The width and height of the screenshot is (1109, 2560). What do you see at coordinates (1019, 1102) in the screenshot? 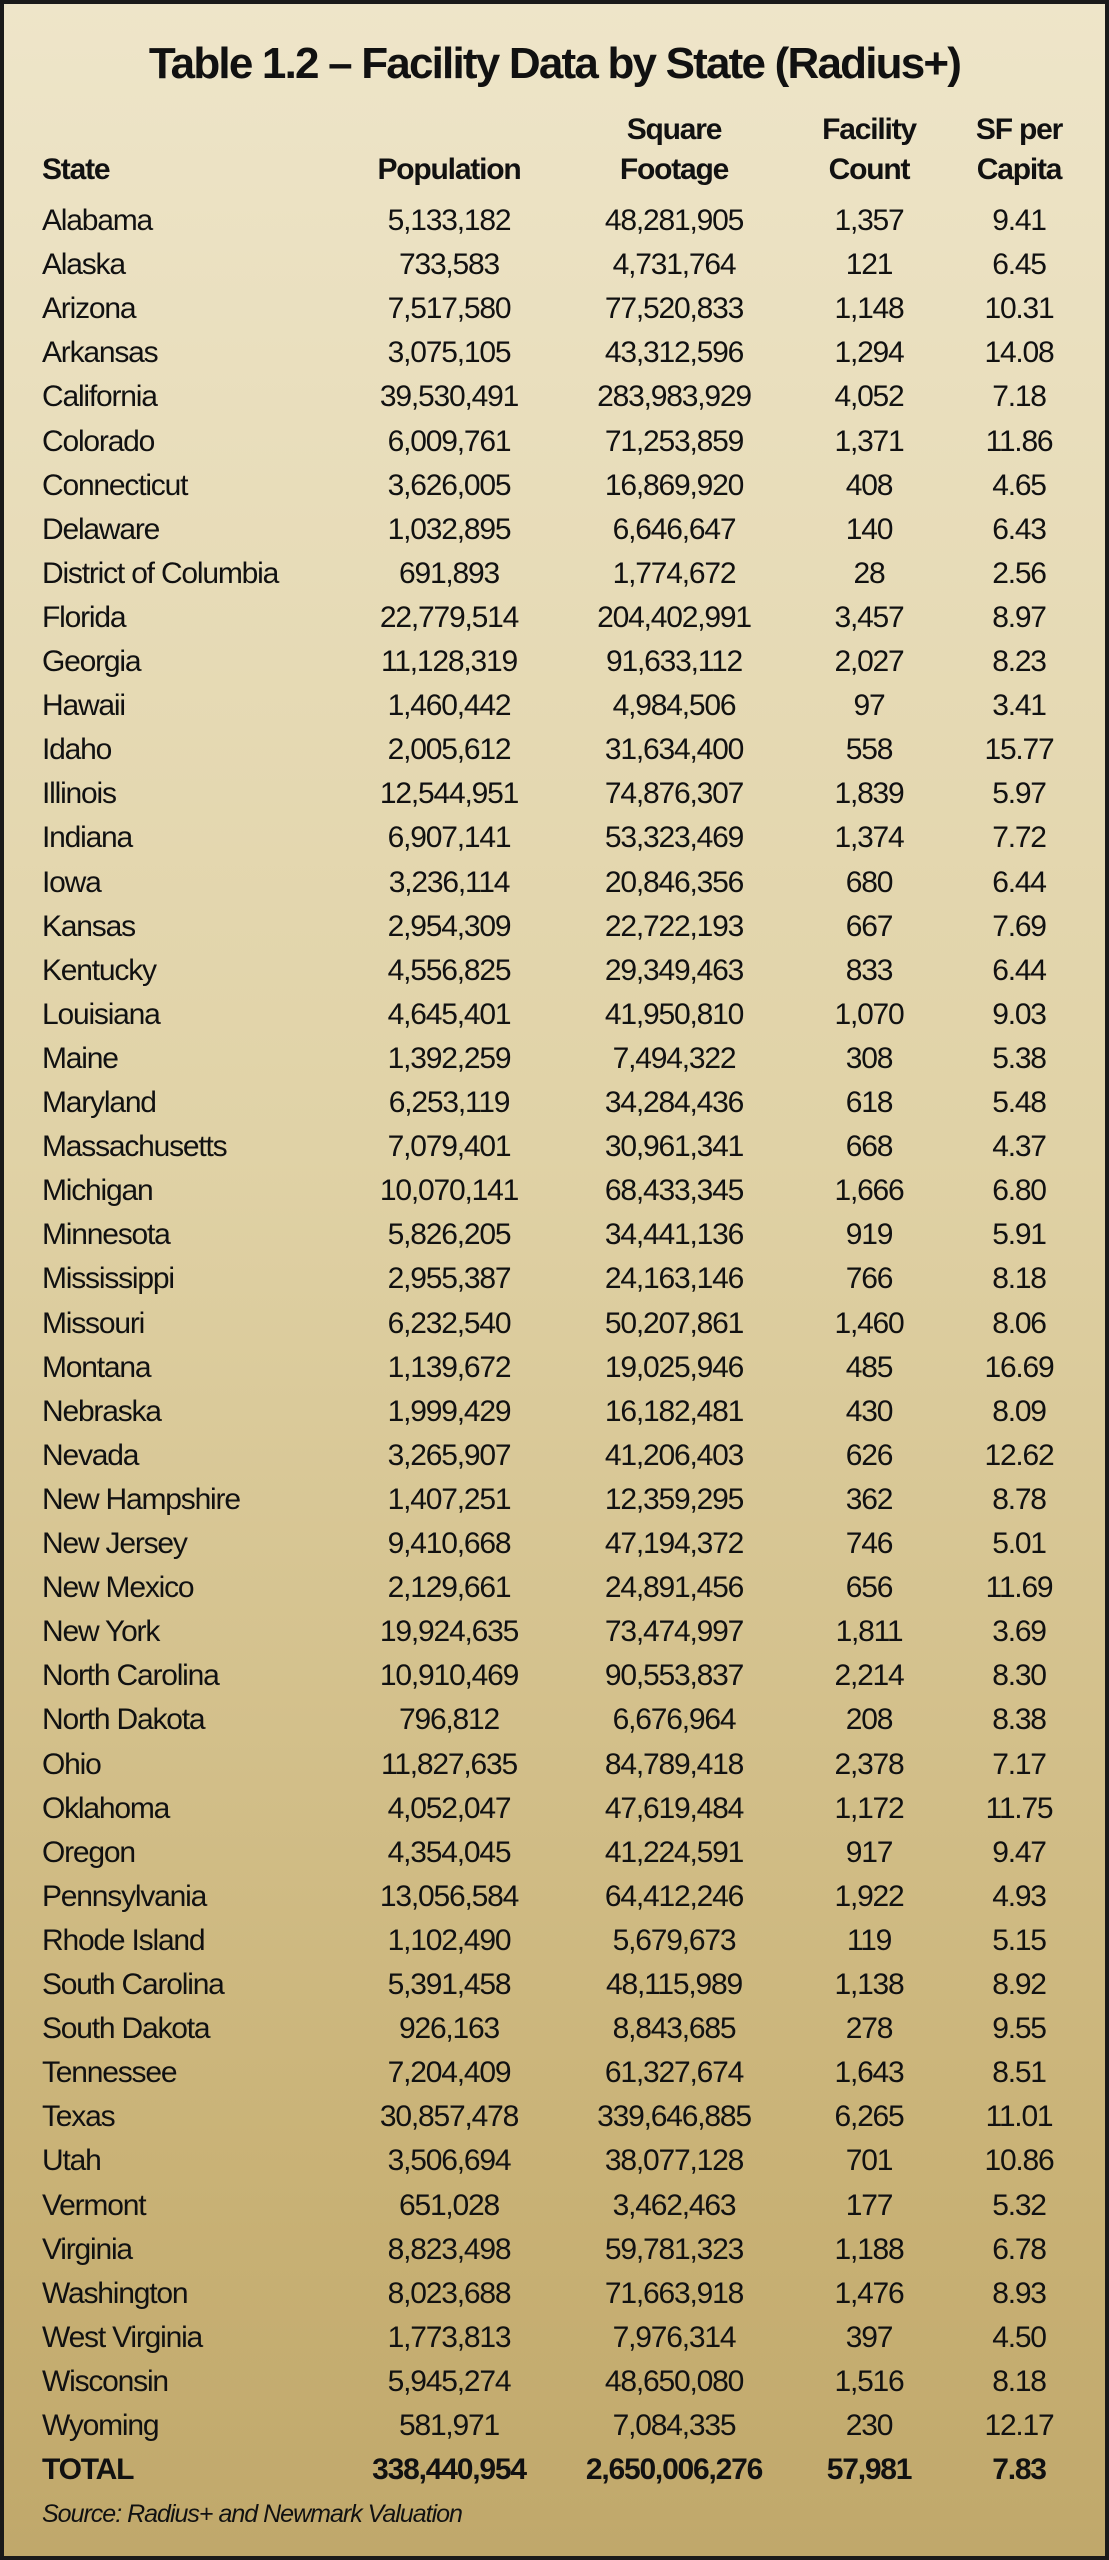
I see `cell-sf-per-capita: 5.48` at bounding box center [1019, 1102].